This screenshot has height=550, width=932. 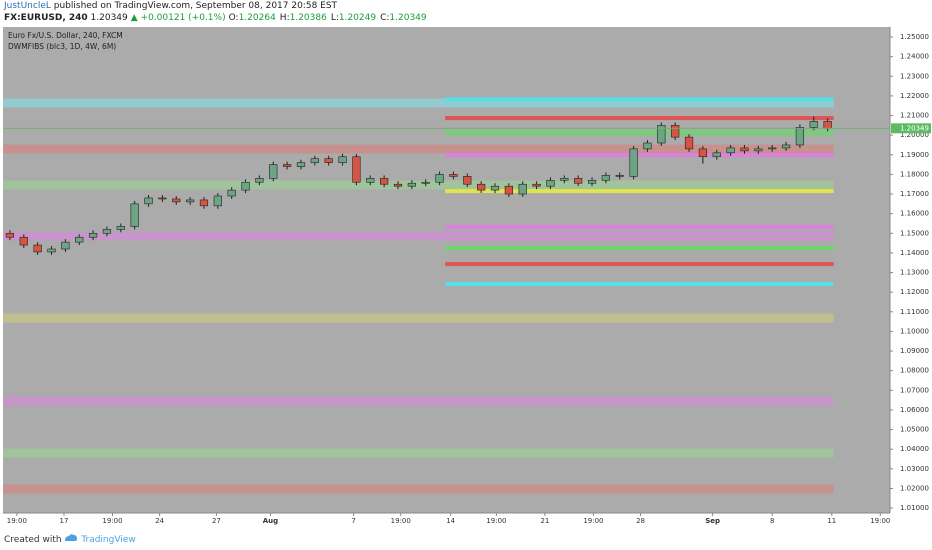 I want to click on ohlc-label: O:, so click(x=233, y=18).